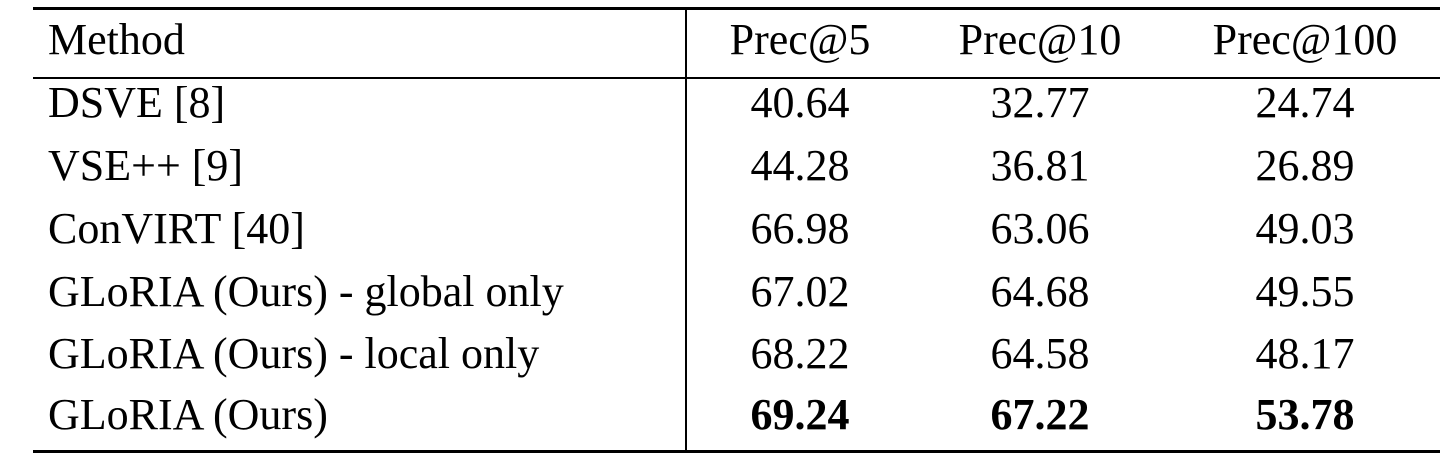 This screenshot has width=1455, height=462. What do you see at coordinates (1305, 102) in the screenshot?
I see `value-cell: 24.74` at bounding box center [1305, 102].